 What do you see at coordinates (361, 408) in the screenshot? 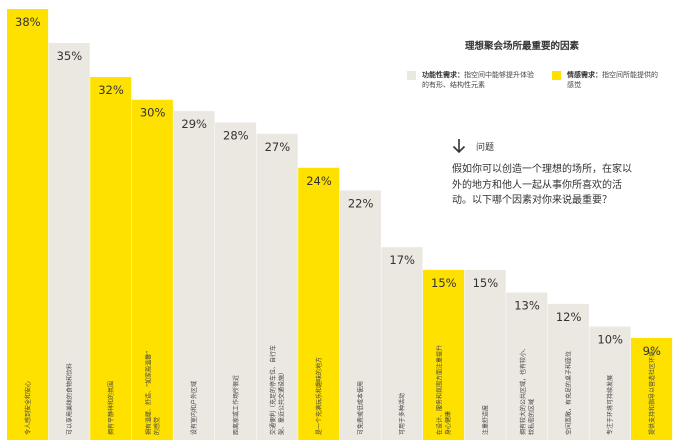
I see `category-label-9: 可免费或低成本使用` at bounding box center [361, 408].